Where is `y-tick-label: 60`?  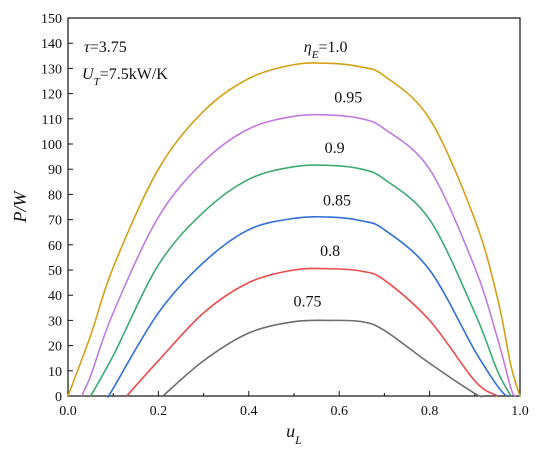 y-tick-label: 60 is located at coordinates (55, 246).